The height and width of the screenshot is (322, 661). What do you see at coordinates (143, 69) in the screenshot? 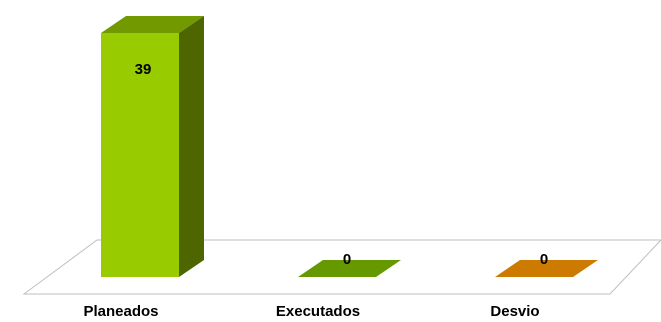
I see `data-label-planeados: 39` at bounding box center [143, 69].